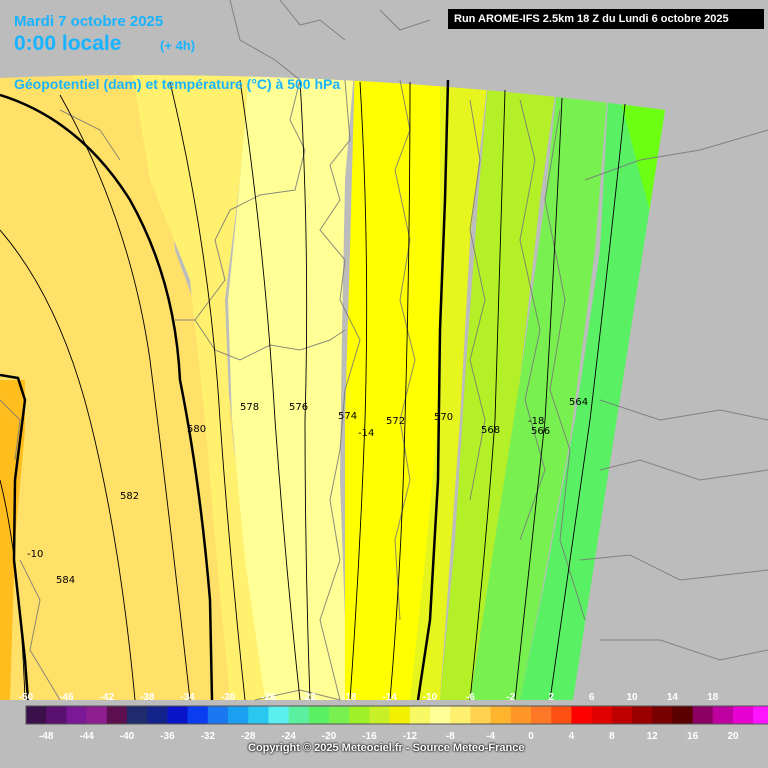  What do you see at coordinates (35, 554) in the screenshot?
I see `contour-label: -10` at bounding box center [35, 554].